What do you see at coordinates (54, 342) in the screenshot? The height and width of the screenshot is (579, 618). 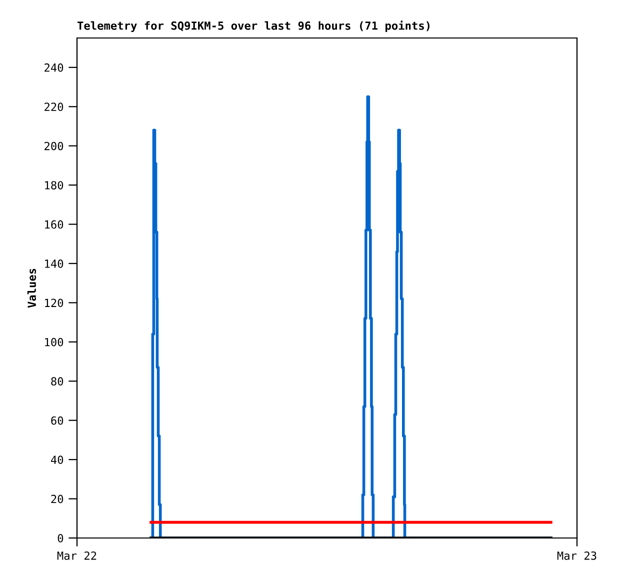 I see `y-tick-label: 100` at bounding box center [54, 342].